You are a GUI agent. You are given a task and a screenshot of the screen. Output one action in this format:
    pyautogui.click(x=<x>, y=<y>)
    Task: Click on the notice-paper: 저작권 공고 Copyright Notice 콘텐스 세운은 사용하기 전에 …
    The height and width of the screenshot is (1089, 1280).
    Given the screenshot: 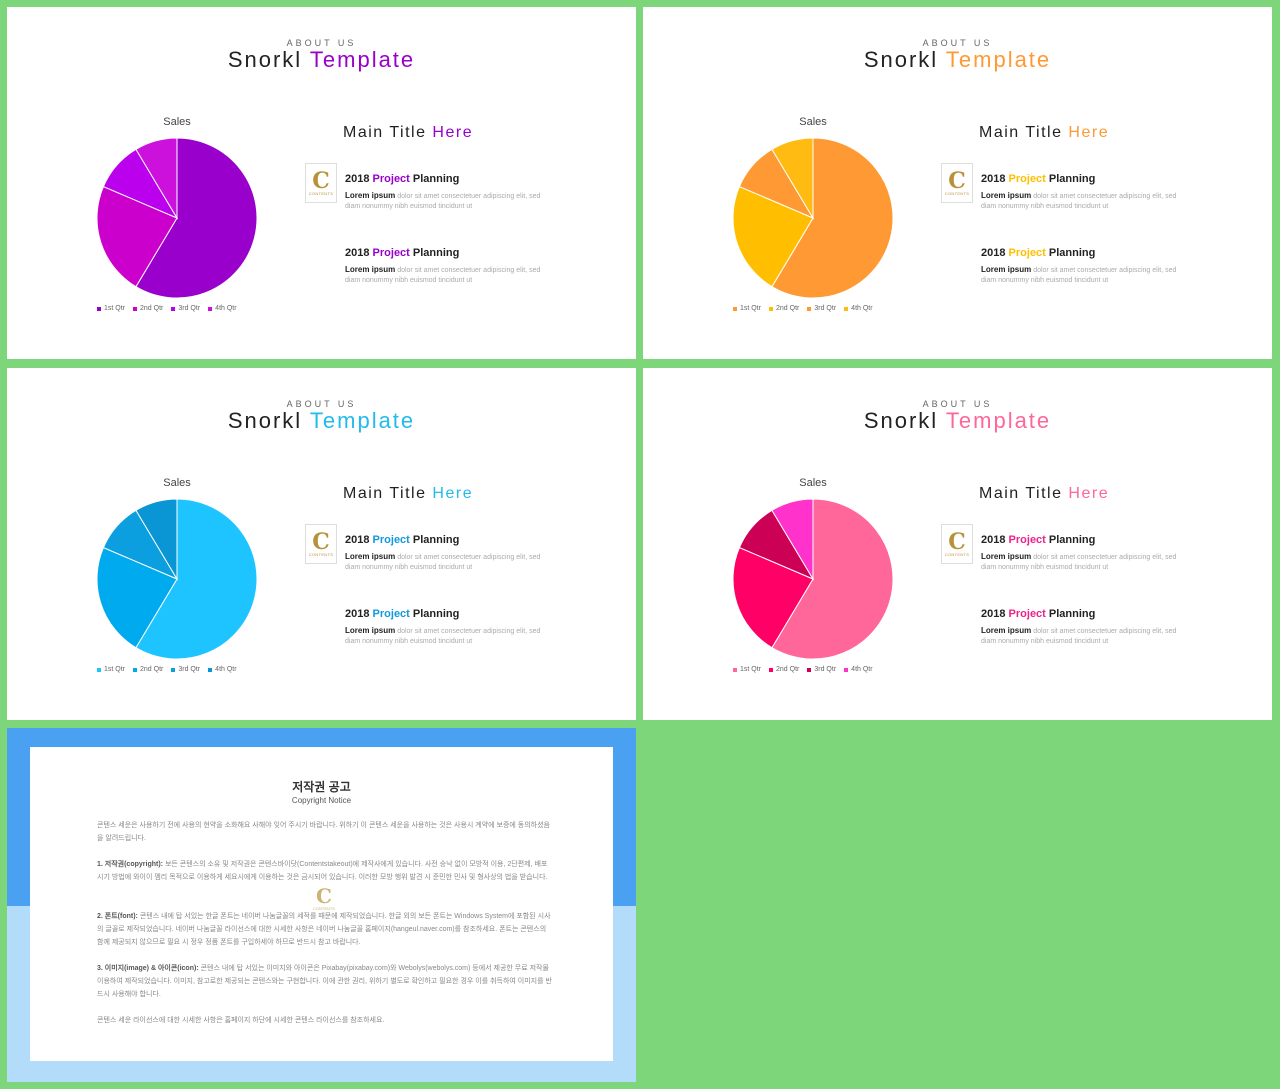 What is the action you would take?
    pyautogui.click(x=321, y=904)
    